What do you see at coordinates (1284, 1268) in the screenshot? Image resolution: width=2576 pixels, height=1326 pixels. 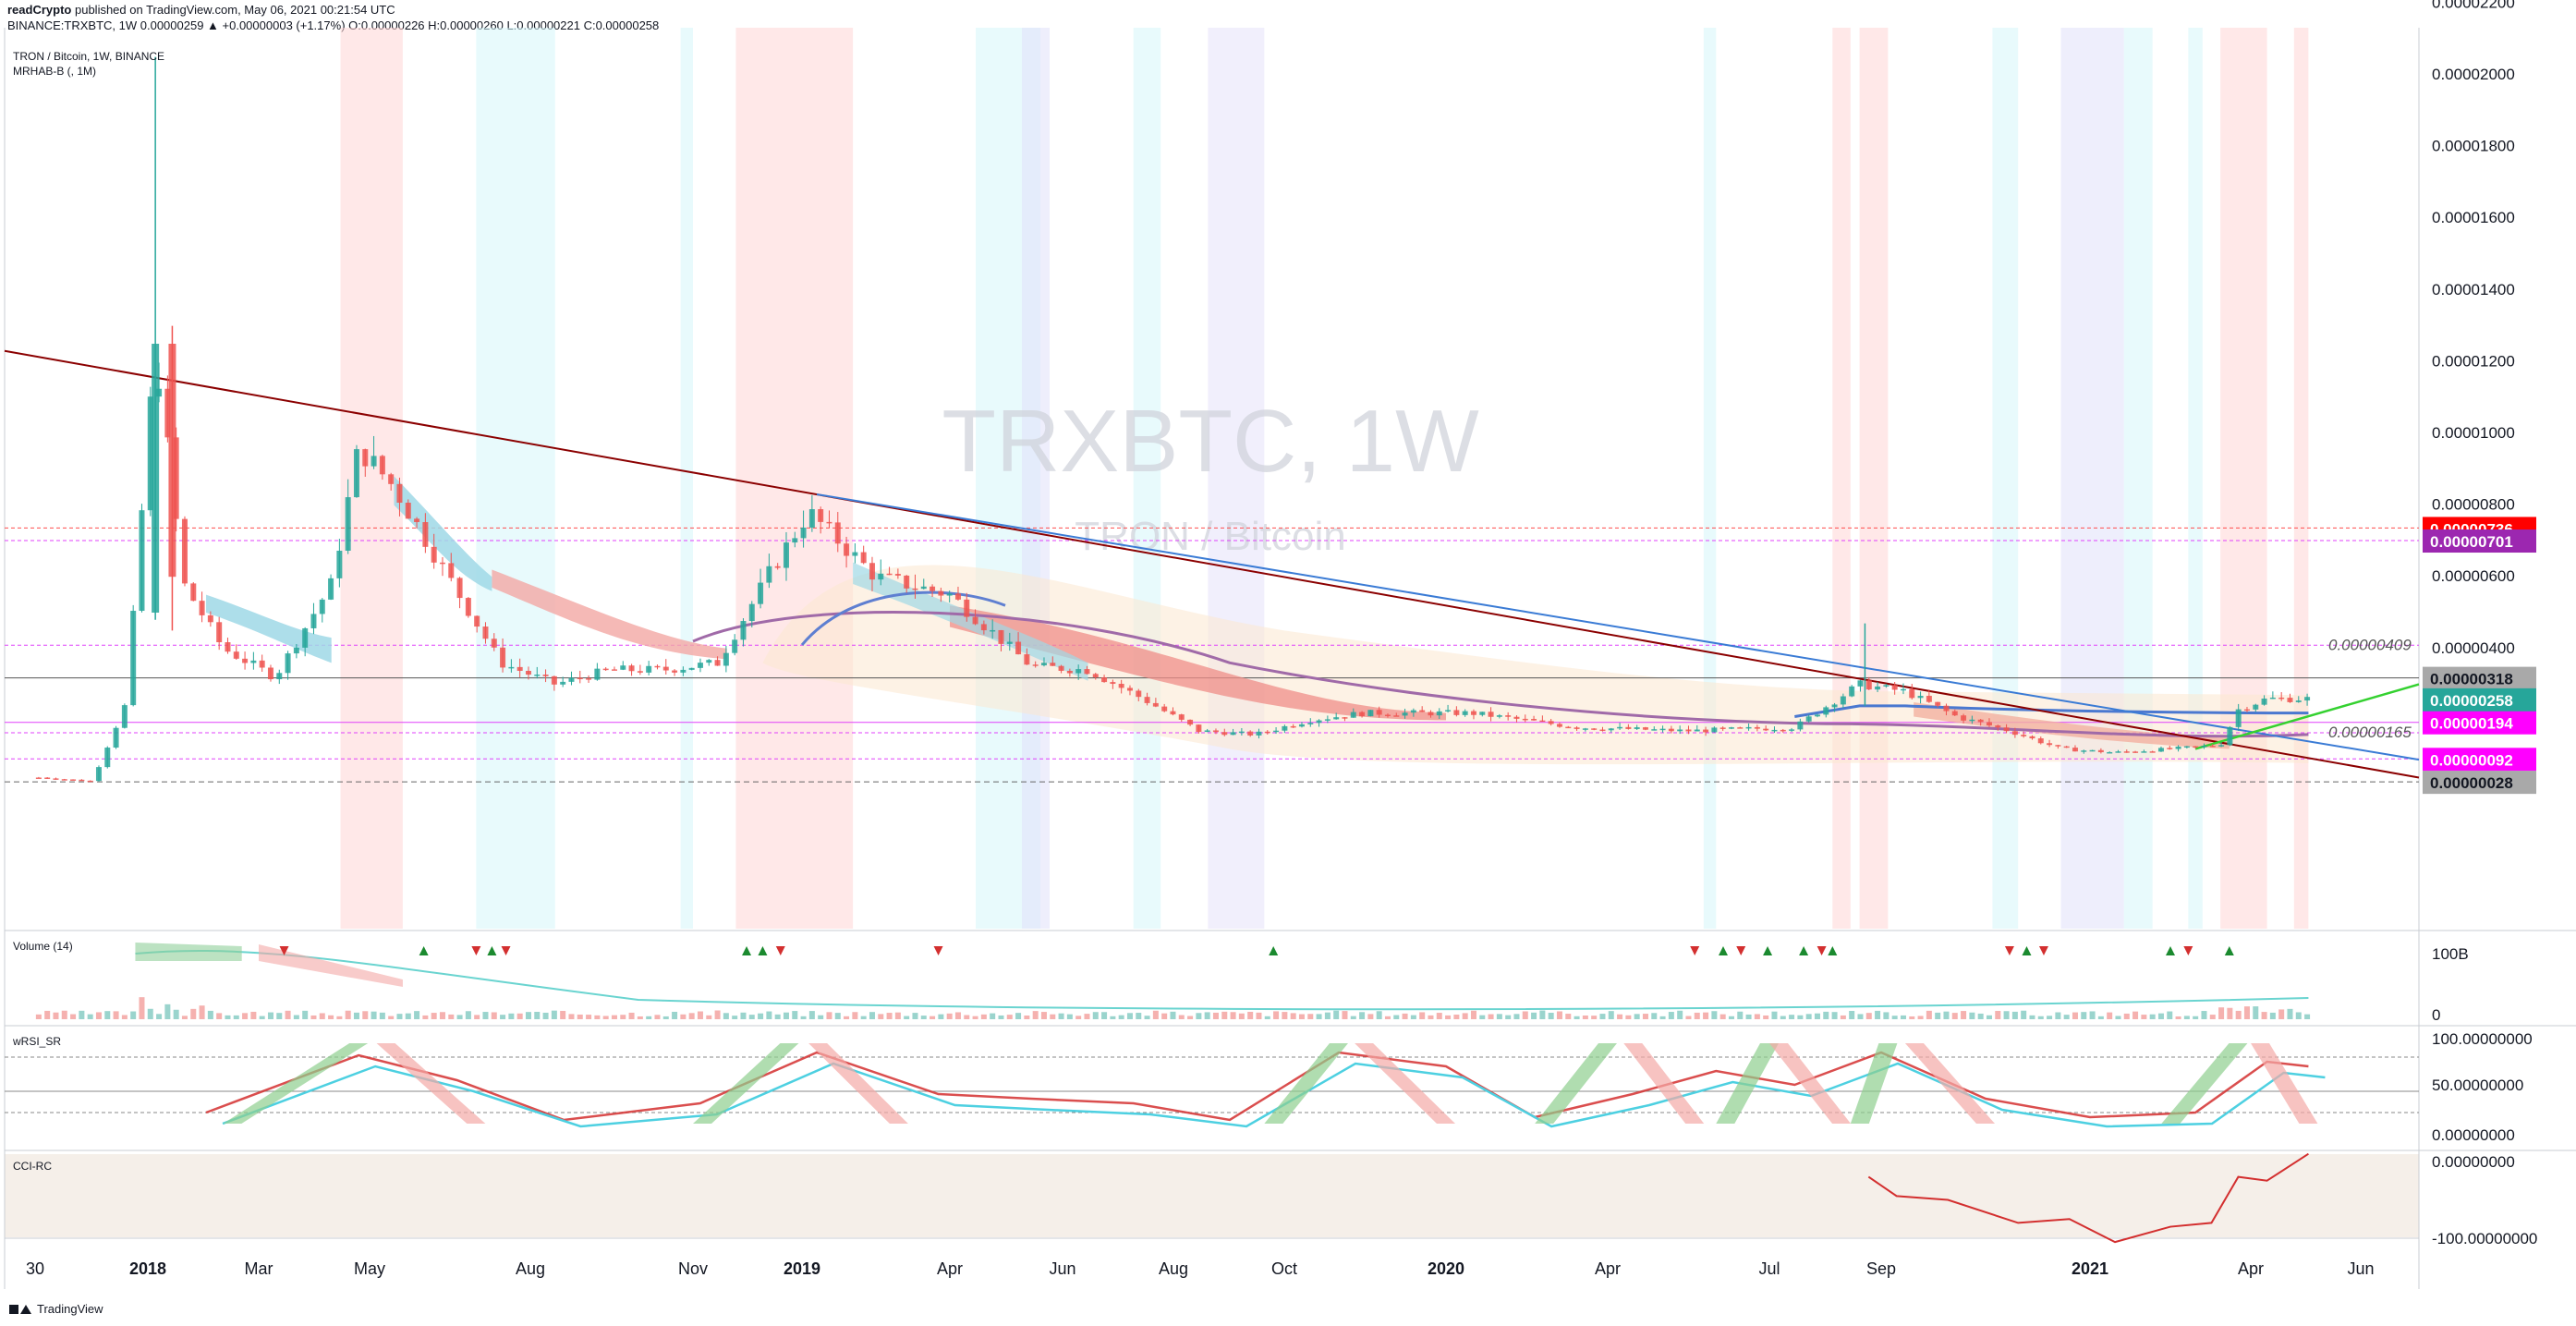 I see `x-axis-tick-label: Oct` at bounding box center [1284, 1268].